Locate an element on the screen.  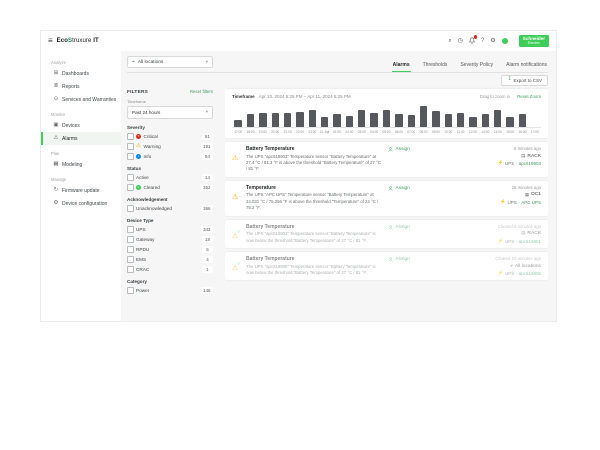
tab-thresholds: Thresholds is located at coordinates (435, 65).